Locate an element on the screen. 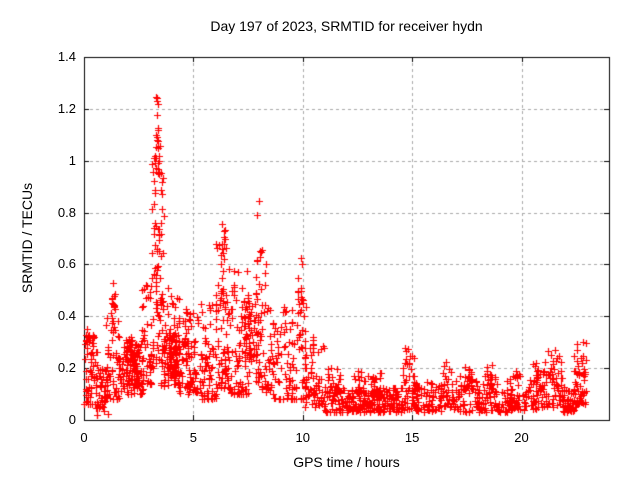 This screenshot has height=480, width=640. x-axis-label: GPS time / hours is located at coordinates (346, 462).